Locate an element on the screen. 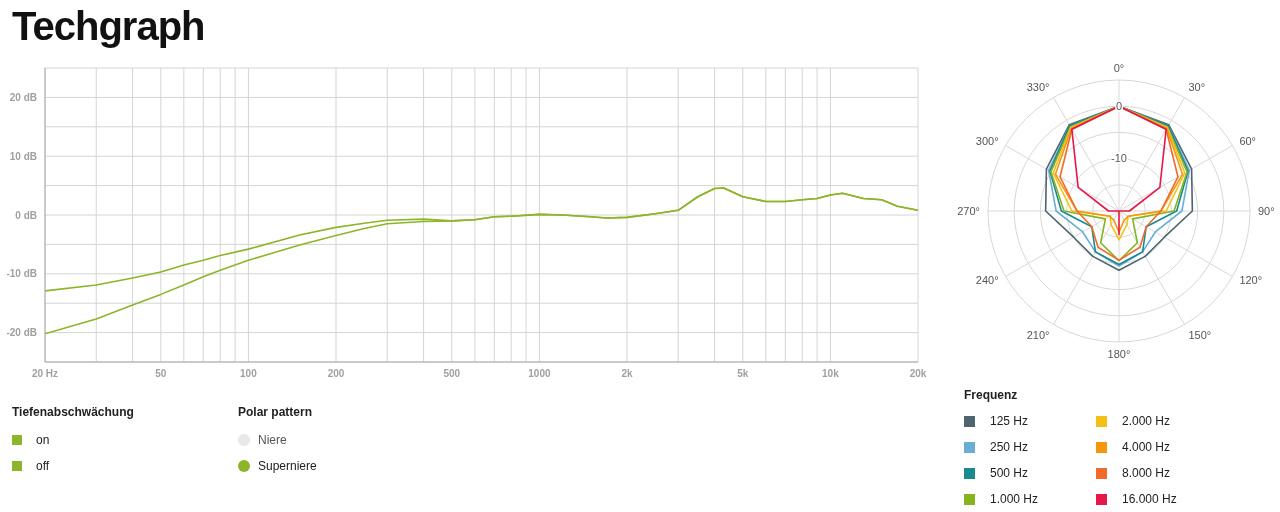 The image size is (1280, 512). legend-label: 16.000 Hz is located at coordinates (1149, 499).